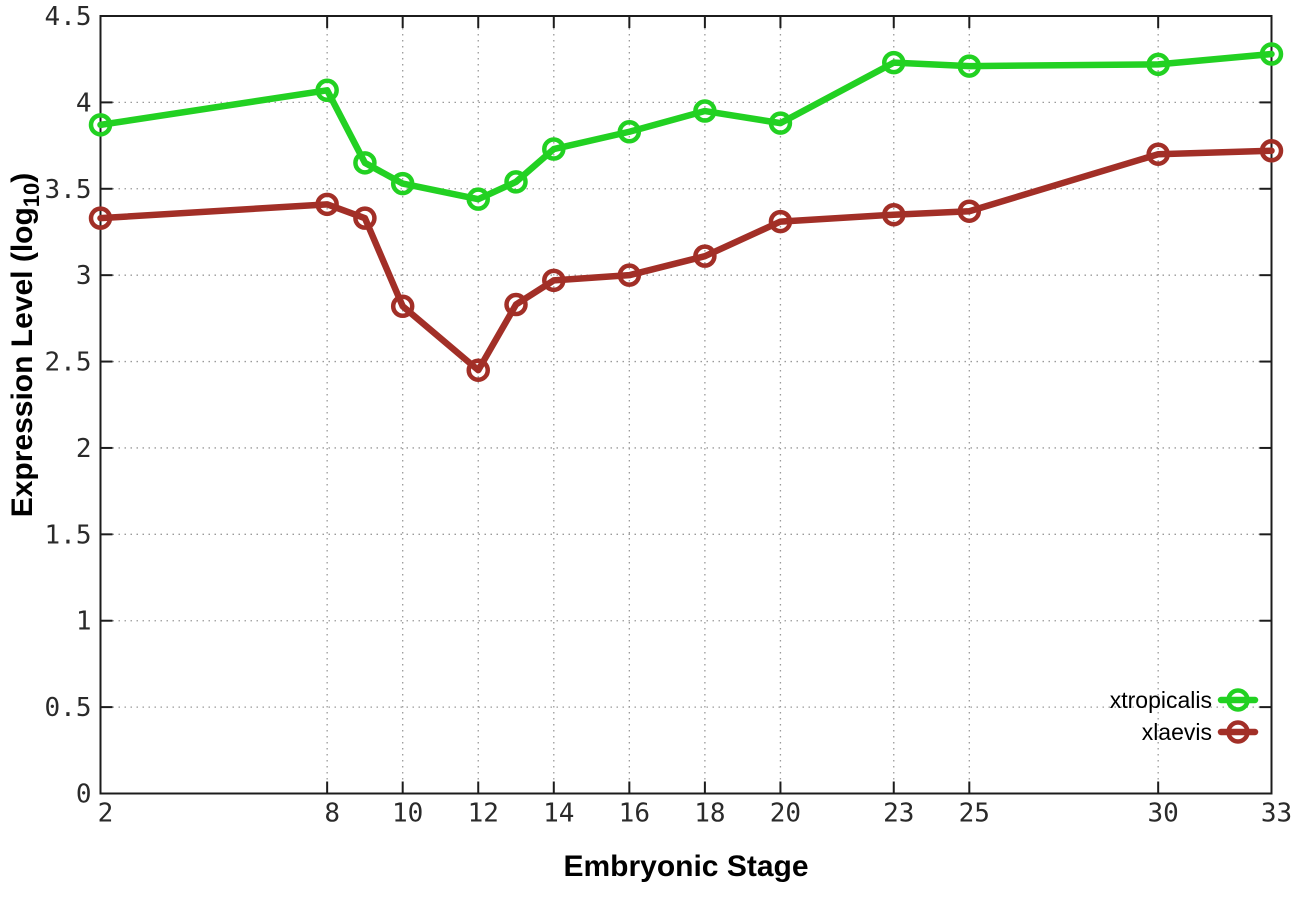  What do you see at coordinates (1238, 732) in the screenshot?
I see `legend-marker-xlaevis` at bounding box center [1238, 732].